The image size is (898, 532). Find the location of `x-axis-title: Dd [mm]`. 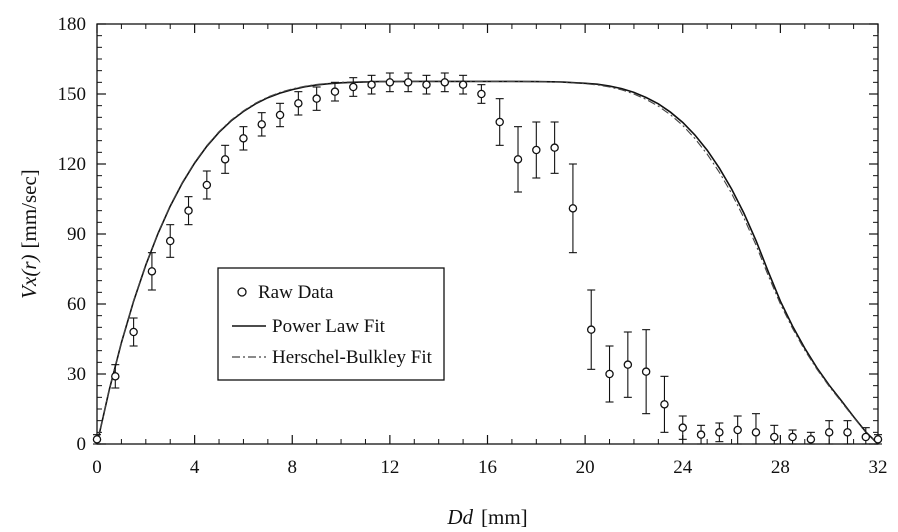

x-axis-title: Dd [mm] is located at coordinates (486, 517).